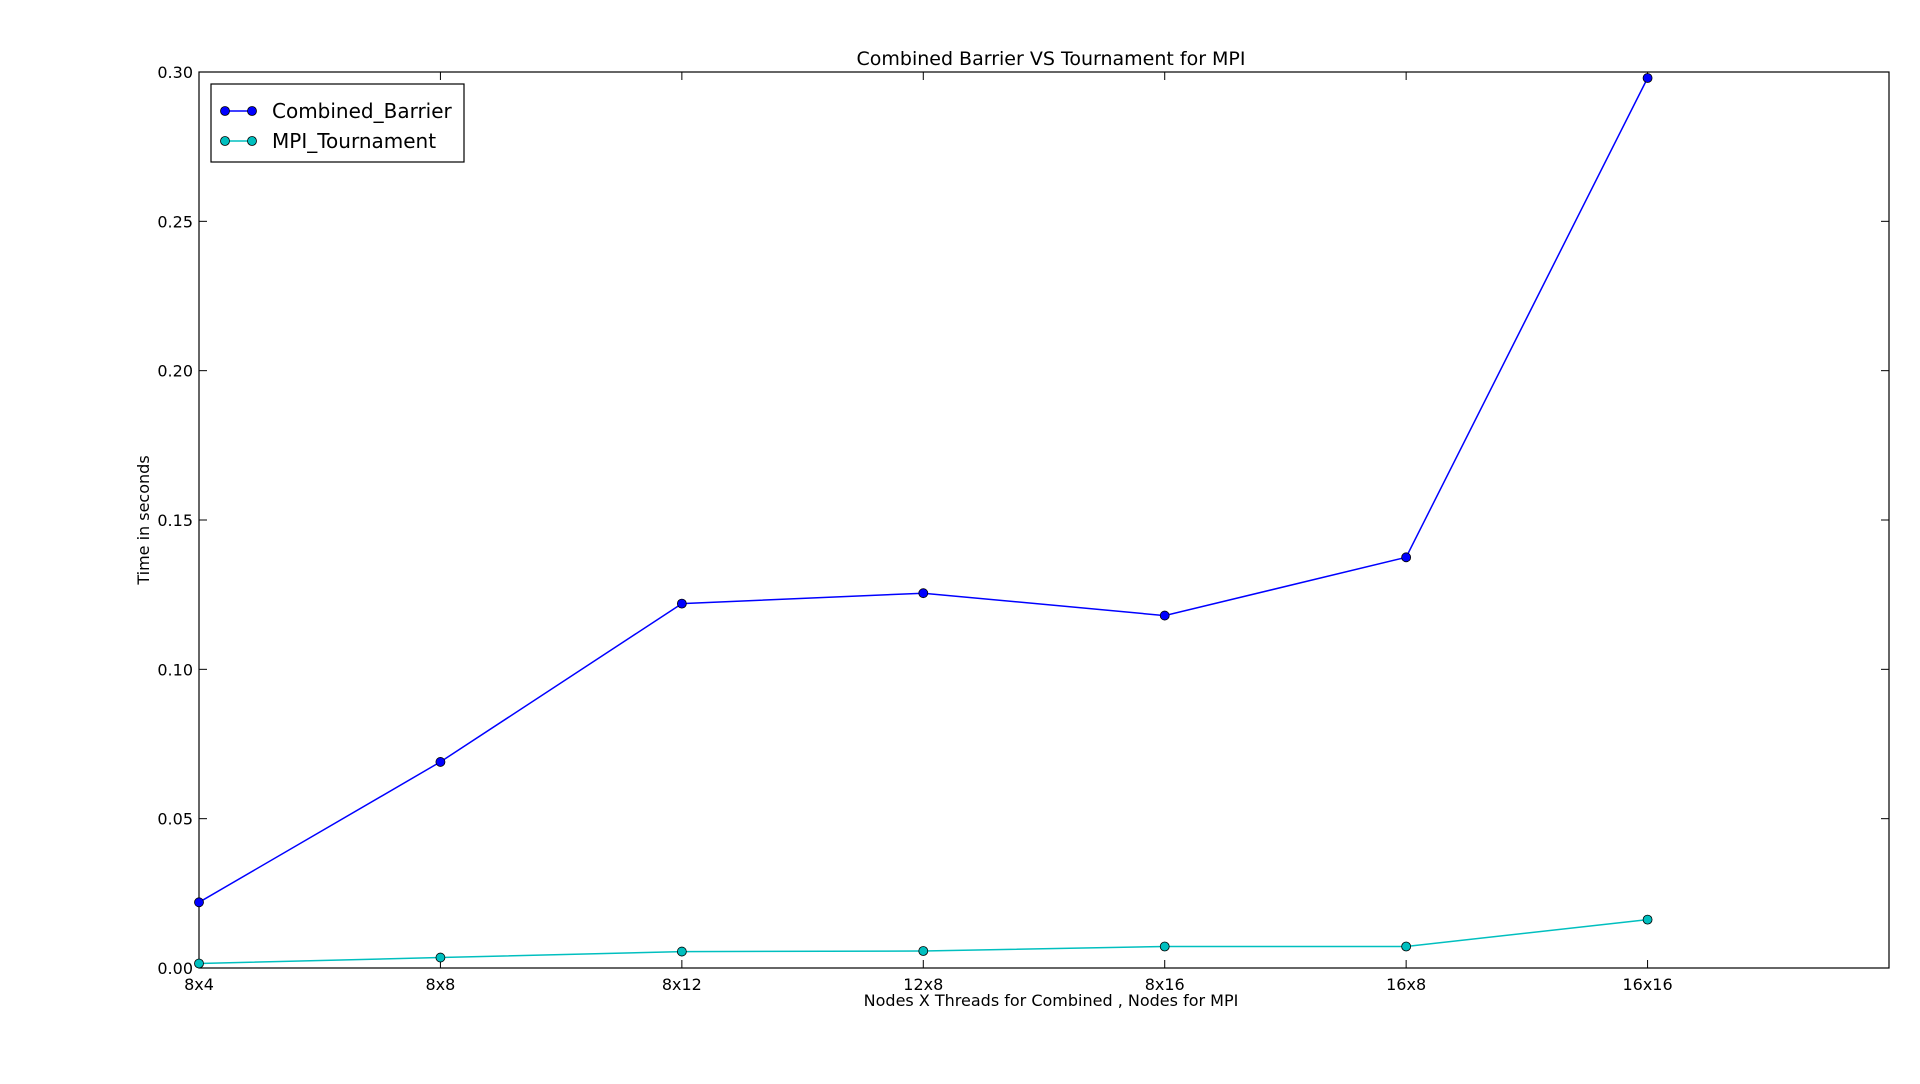 The image size is (1920, 1084). I want to click on y-tick-label: 0.05, so click(175, 819).